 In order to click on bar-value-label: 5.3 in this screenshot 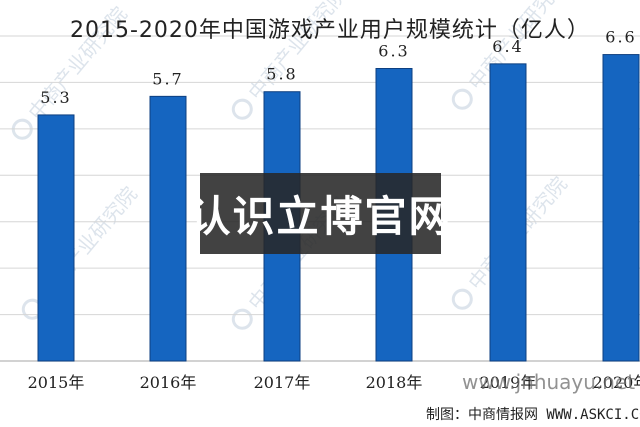, I will do `click(55, 97)`.